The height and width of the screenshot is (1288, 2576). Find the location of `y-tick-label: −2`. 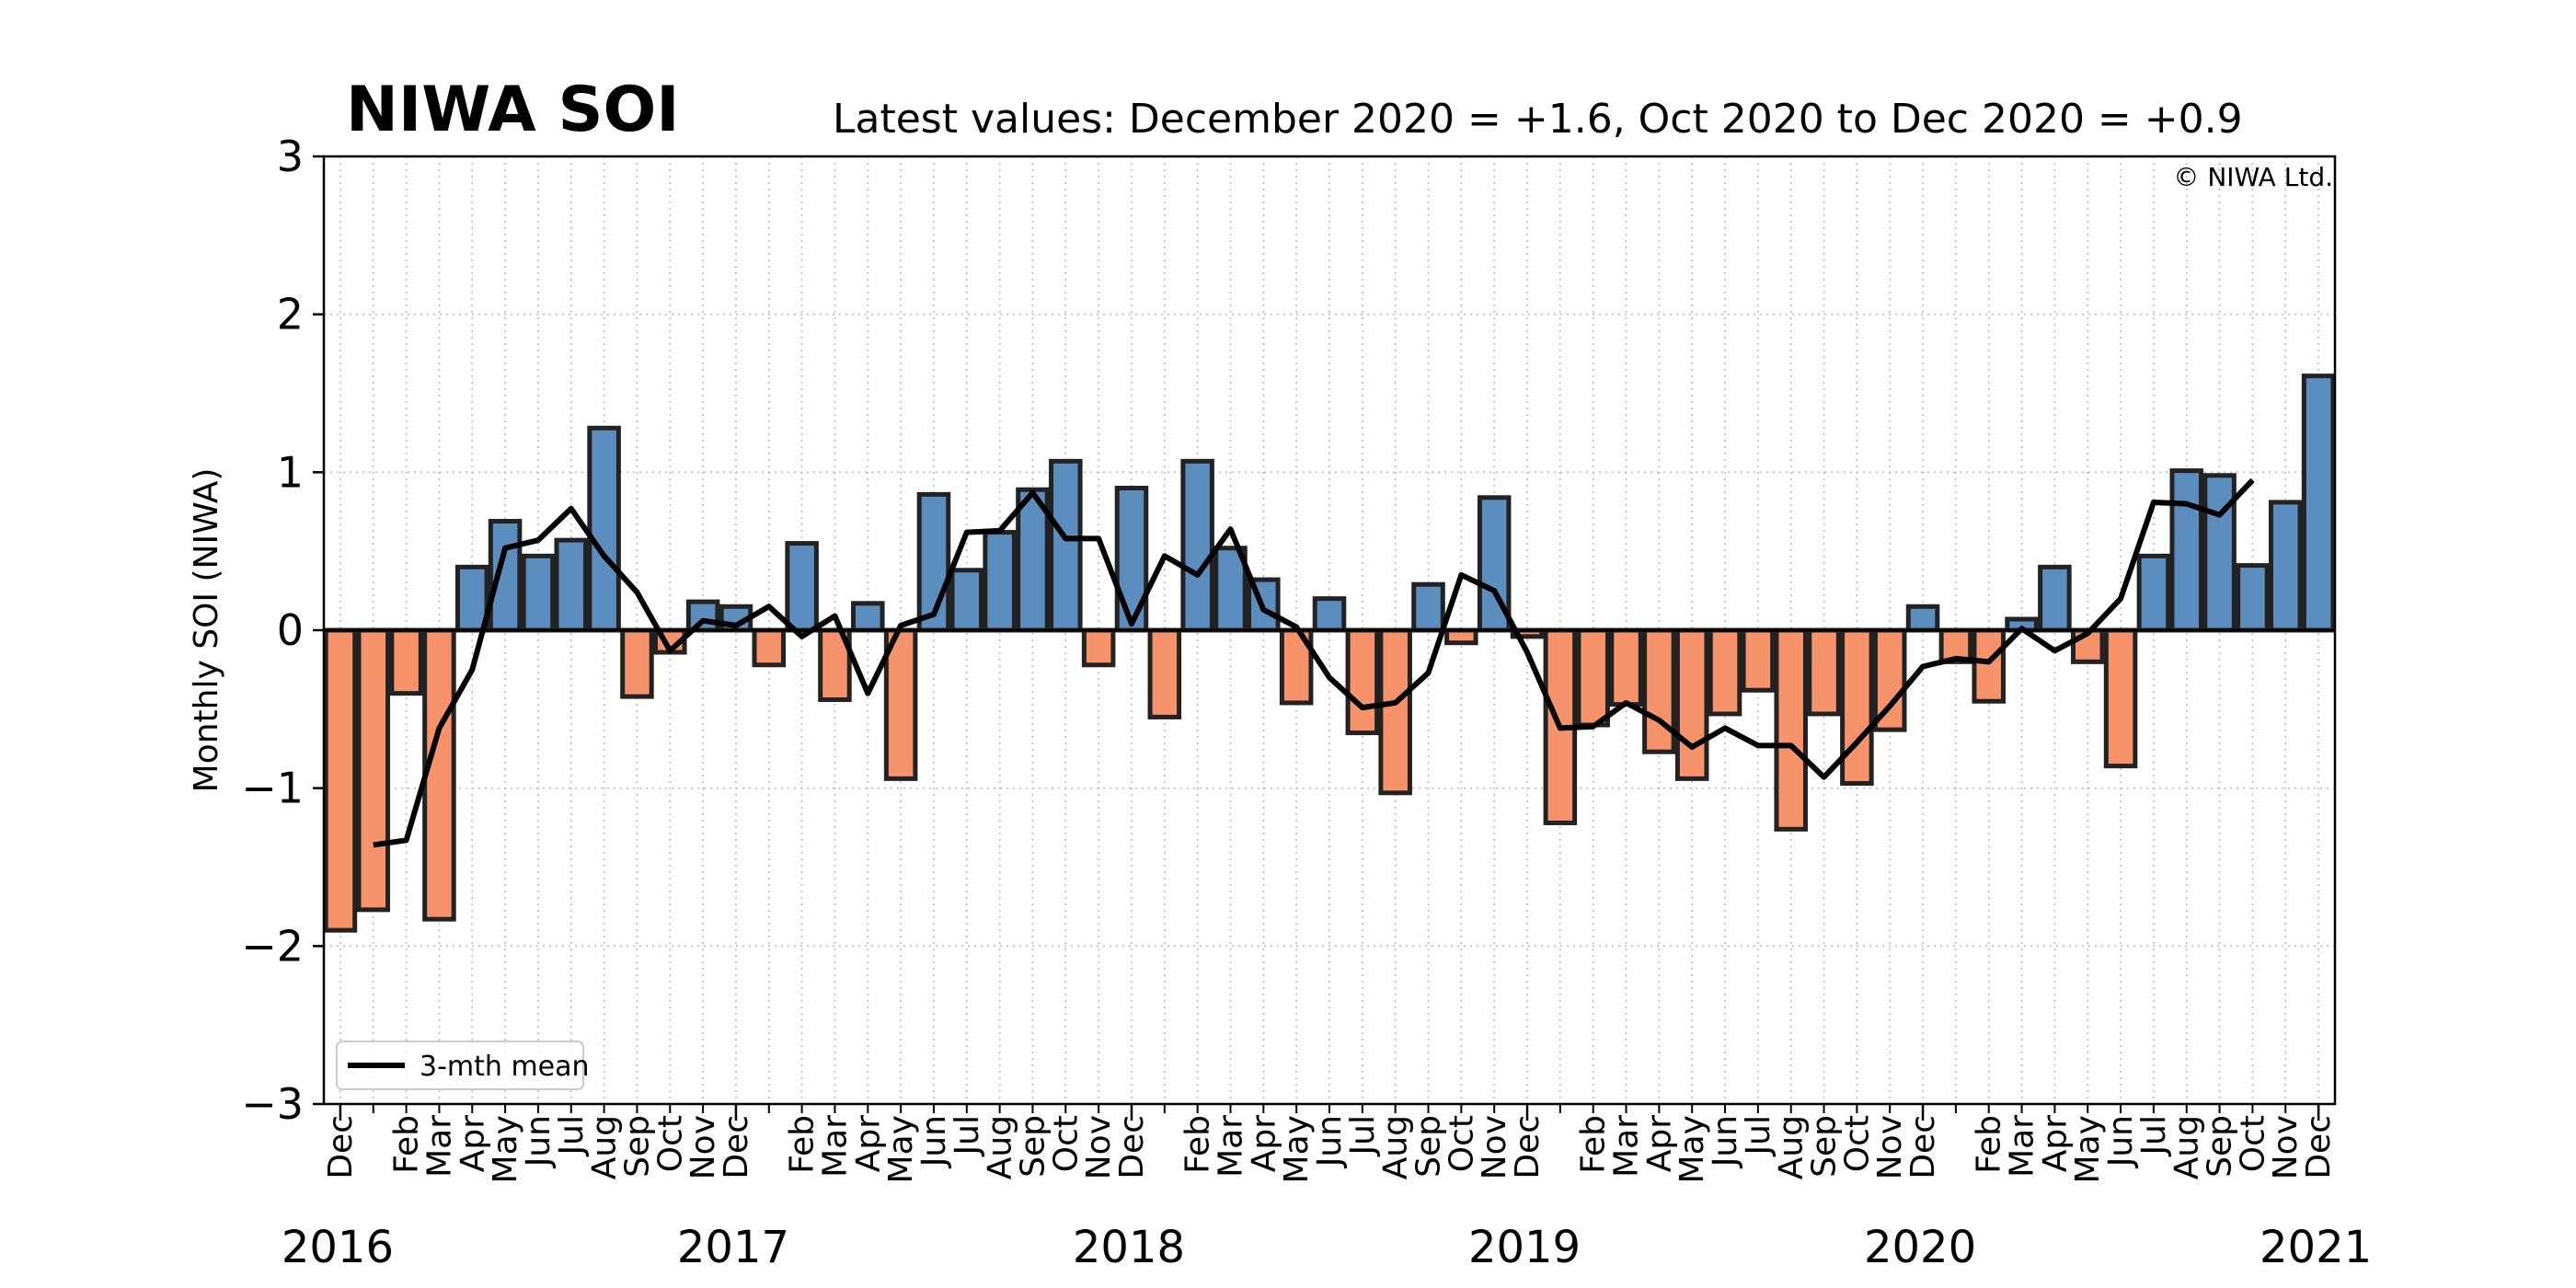

y-tick-label: −2 is located at coordinates (272, 946).